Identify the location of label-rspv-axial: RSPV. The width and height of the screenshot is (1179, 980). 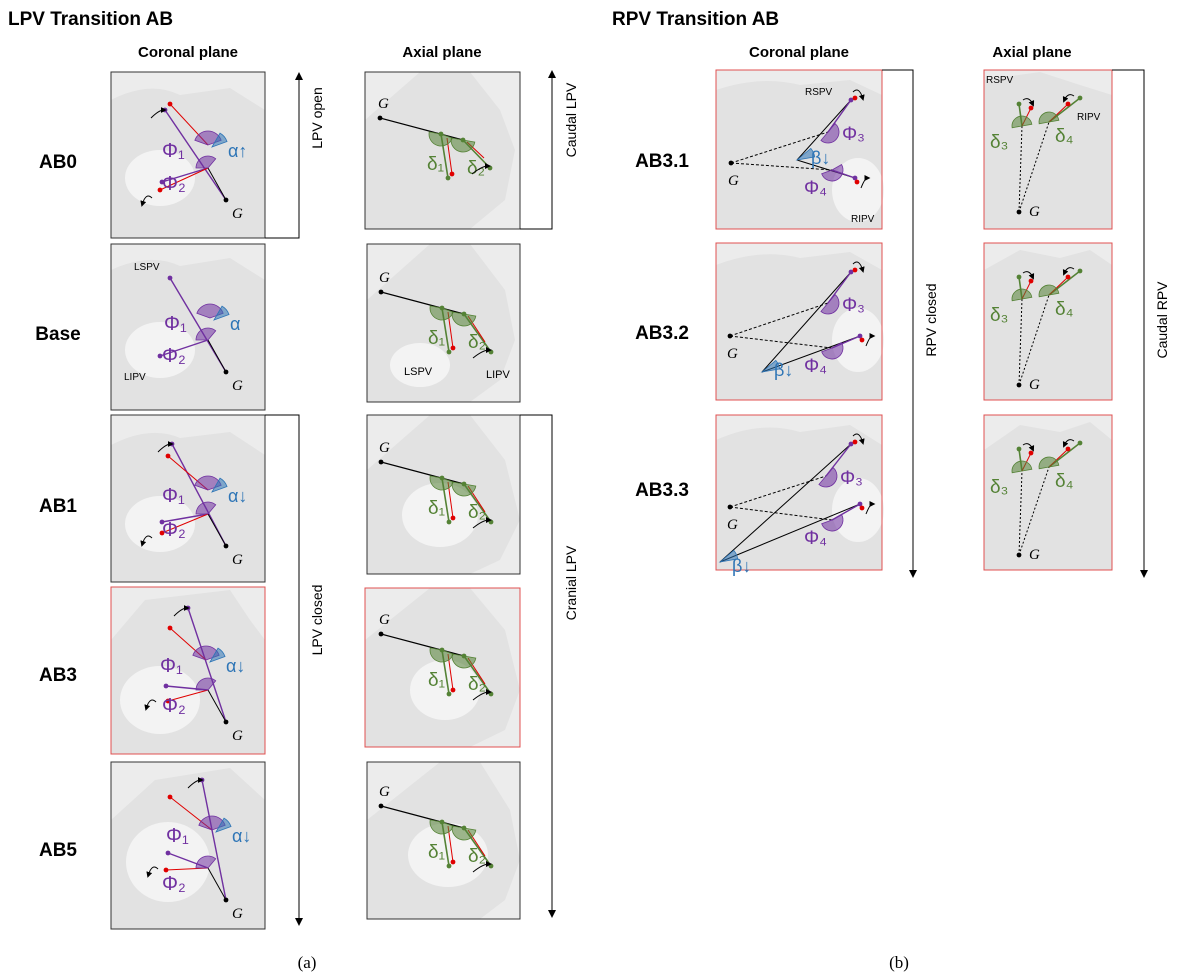
(1000, 80).